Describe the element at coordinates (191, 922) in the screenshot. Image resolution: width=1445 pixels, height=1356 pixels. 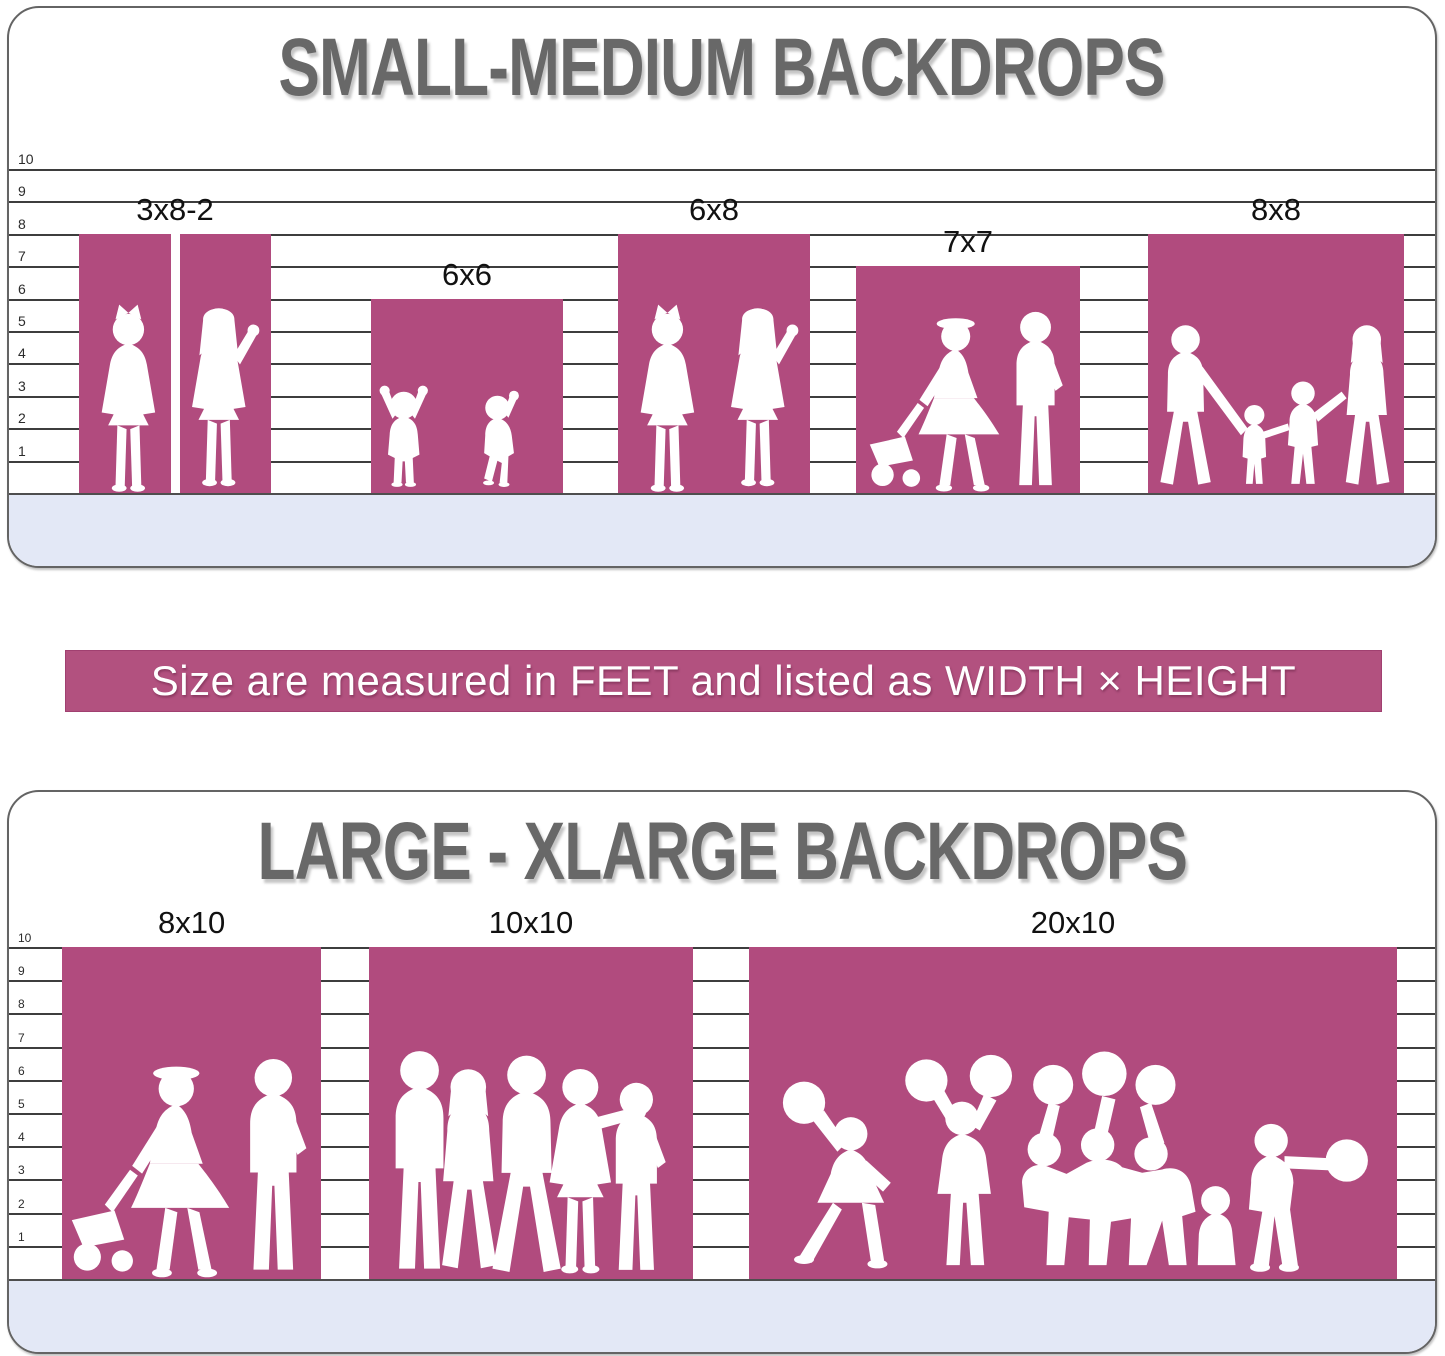
I see `backdrop-size-label: 8x10` at that location.